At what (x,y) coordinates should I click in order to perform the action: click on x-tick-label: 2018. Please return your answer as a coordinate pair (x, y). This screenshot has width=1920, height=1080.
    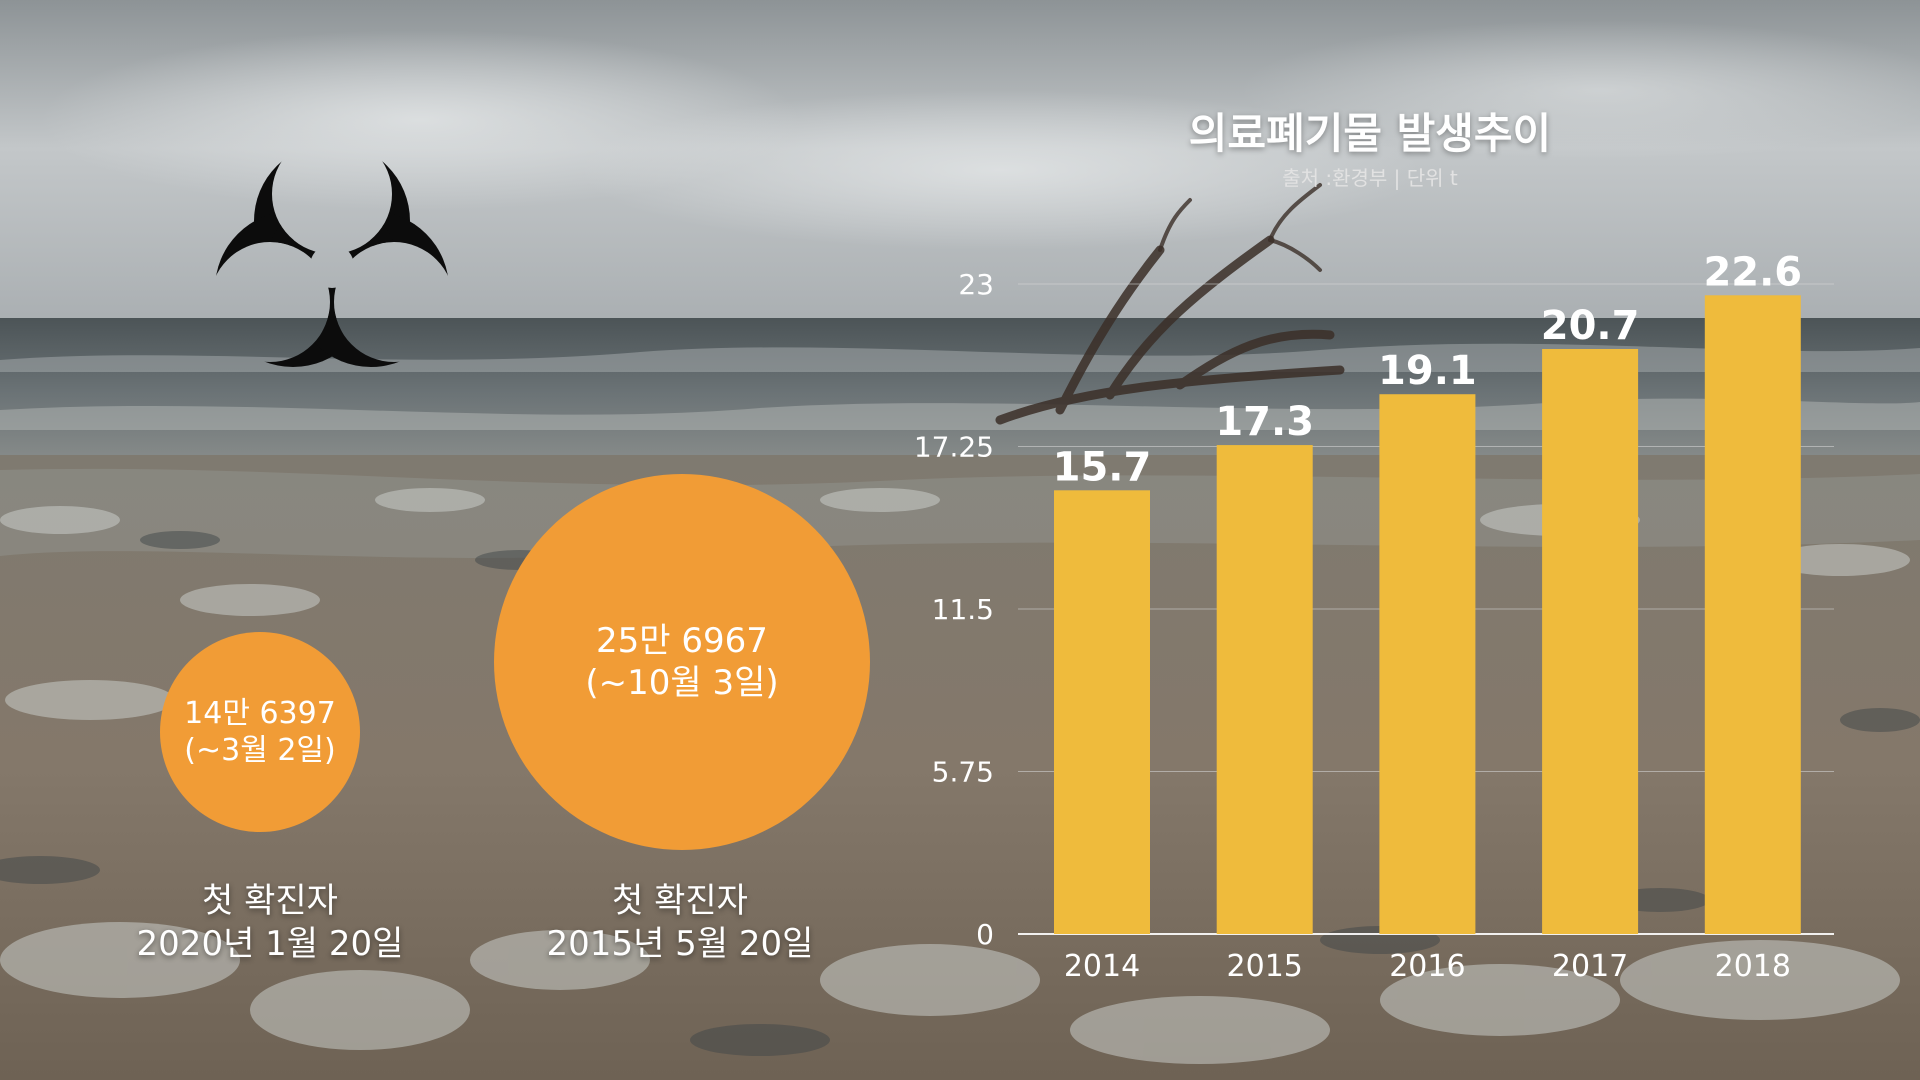
    Looking at the image, I should click on (1753, 966).